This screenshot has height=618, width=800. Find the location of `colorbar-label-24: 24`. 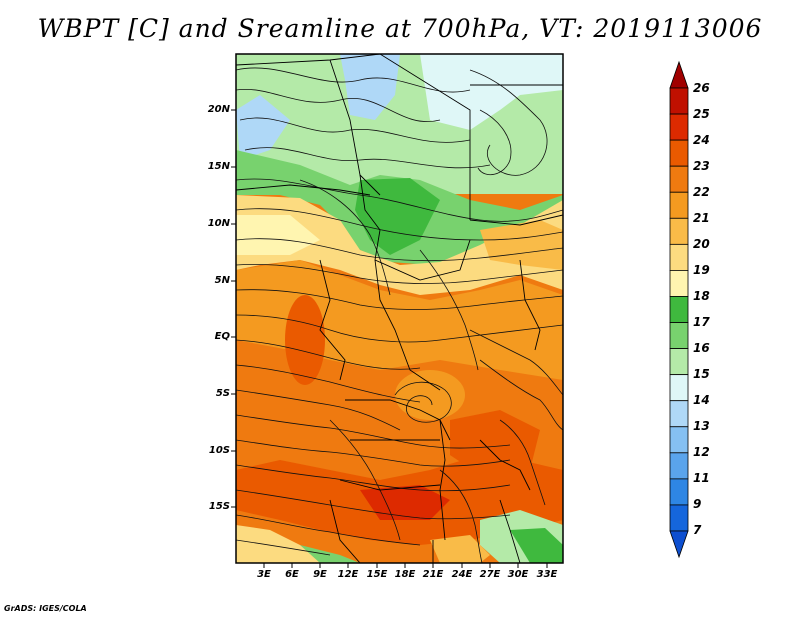

colorbar-label-24: 24 is located at coordinates (701, 140).